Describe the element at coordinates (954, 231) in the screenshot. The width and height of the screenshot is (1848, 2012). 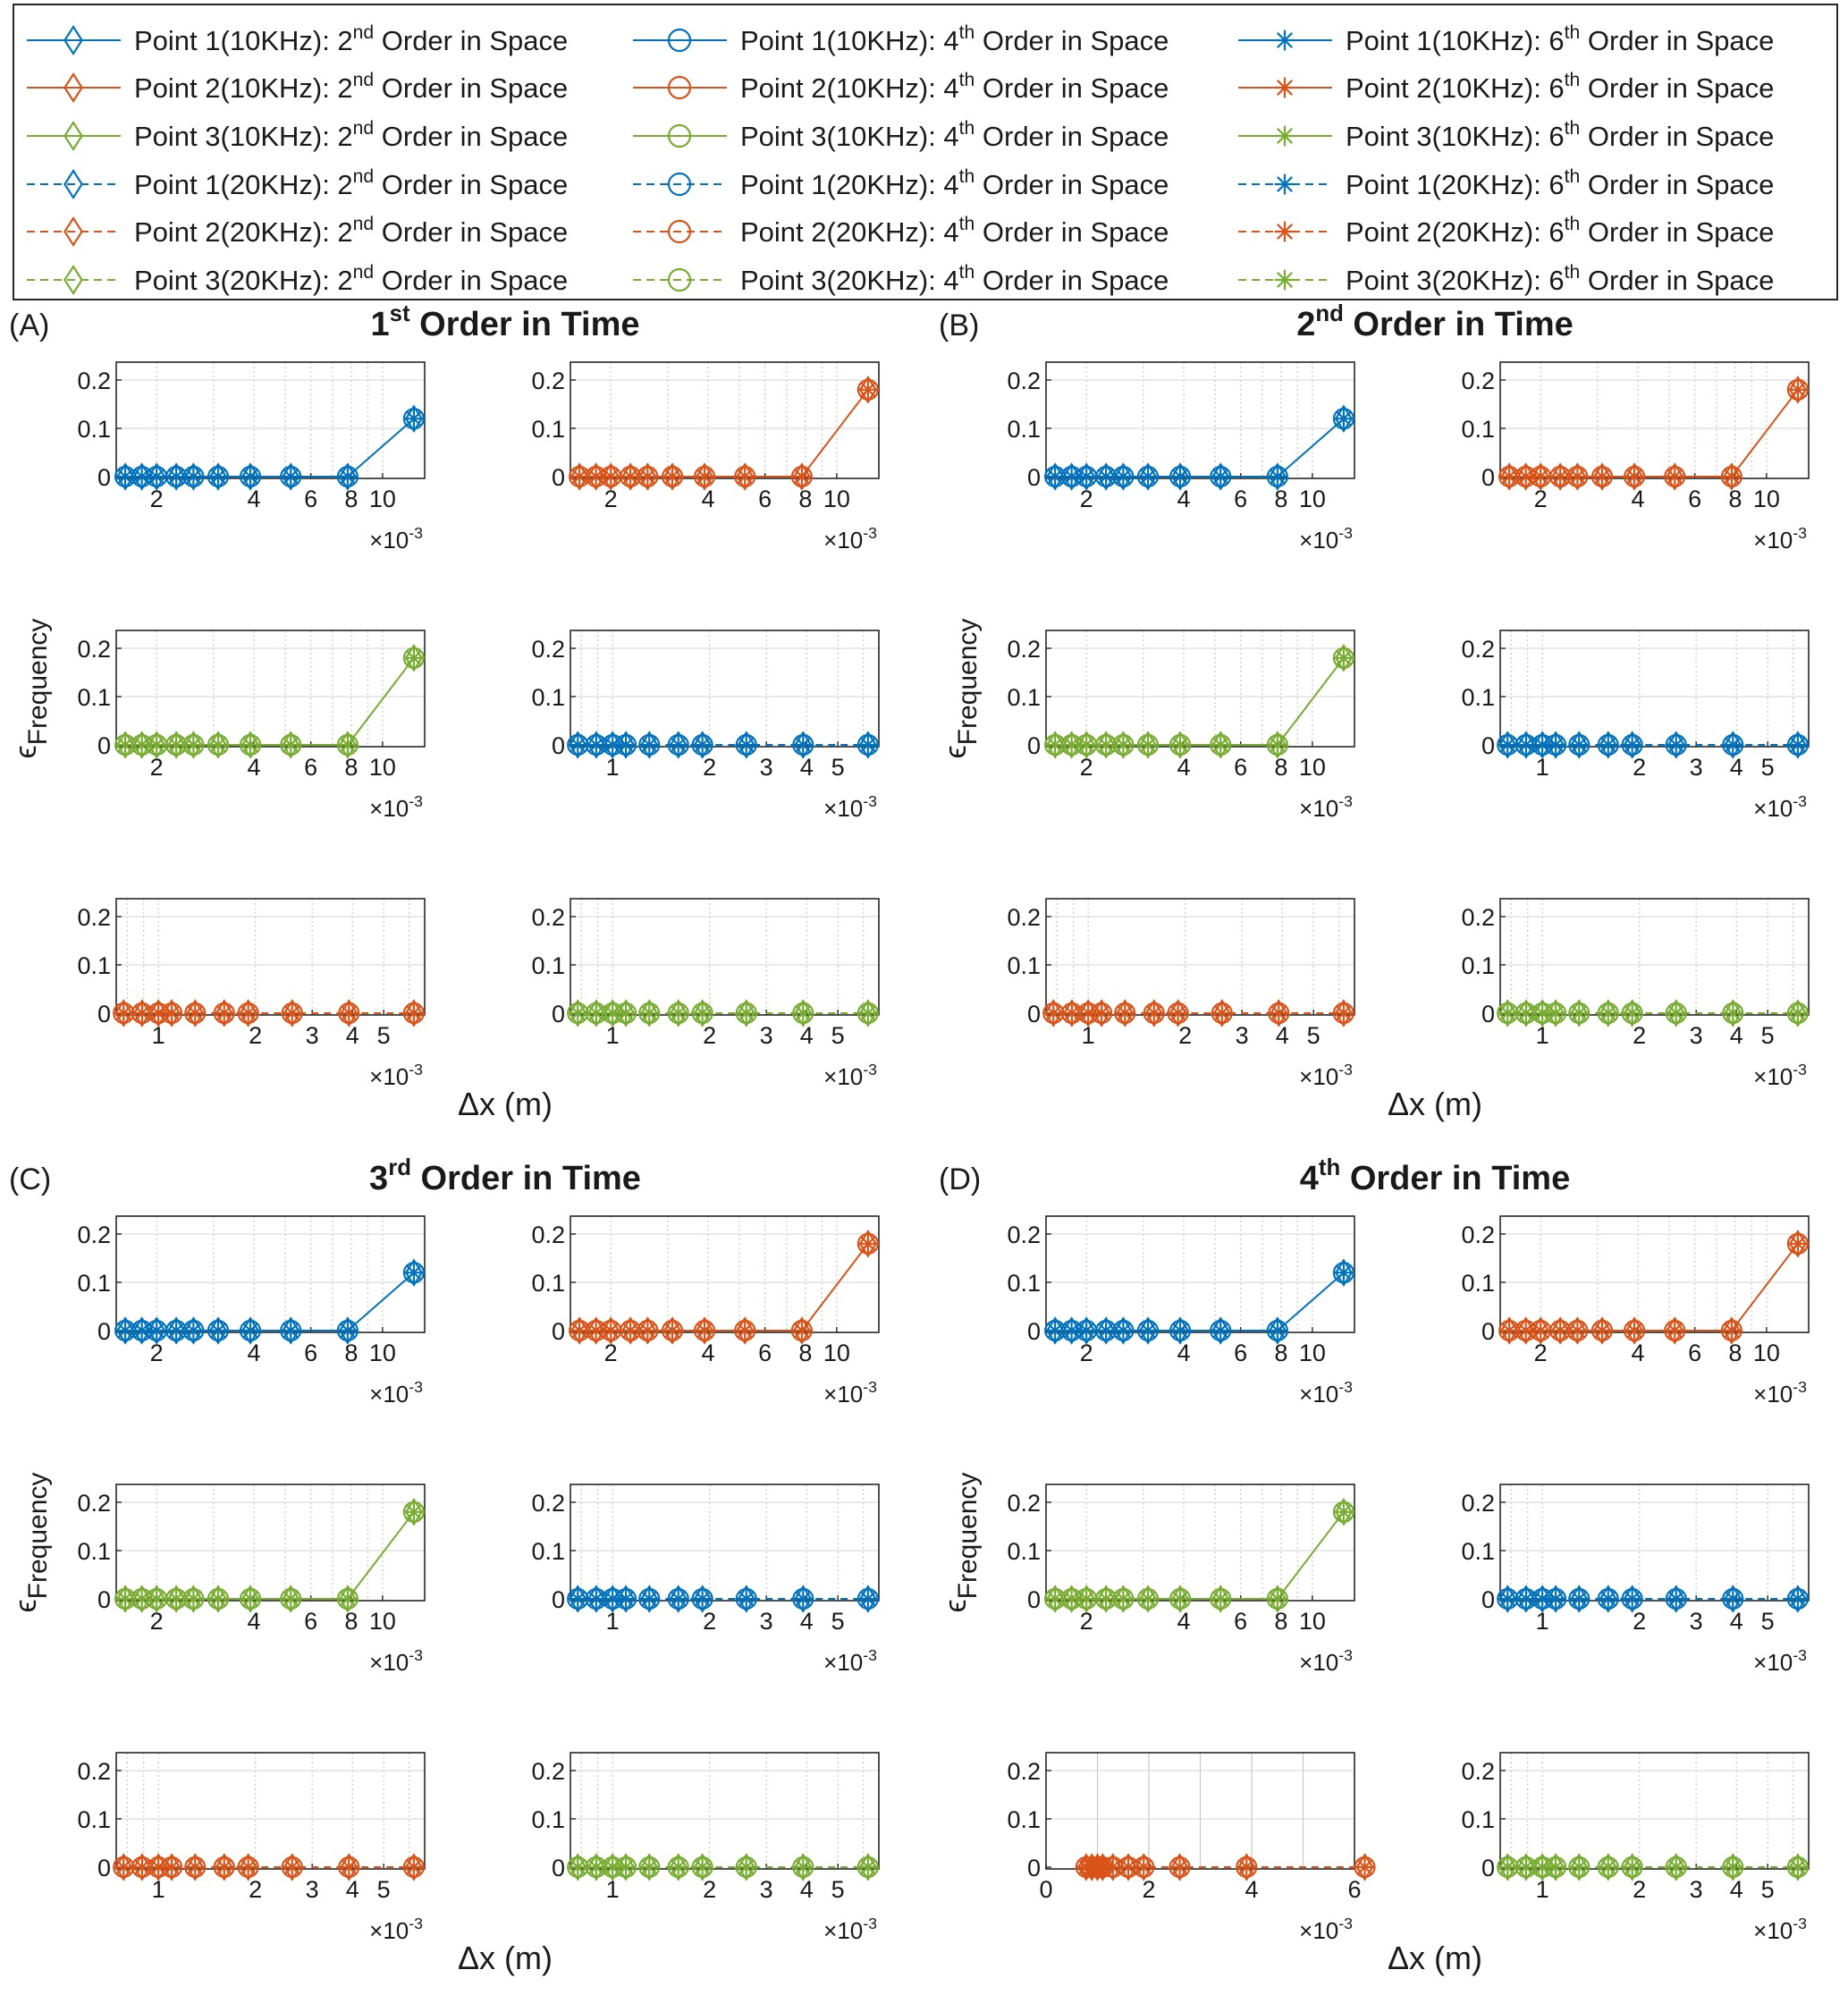
I see `legend-label: Point 2(20KHz): 4th Order in Space` at that location.